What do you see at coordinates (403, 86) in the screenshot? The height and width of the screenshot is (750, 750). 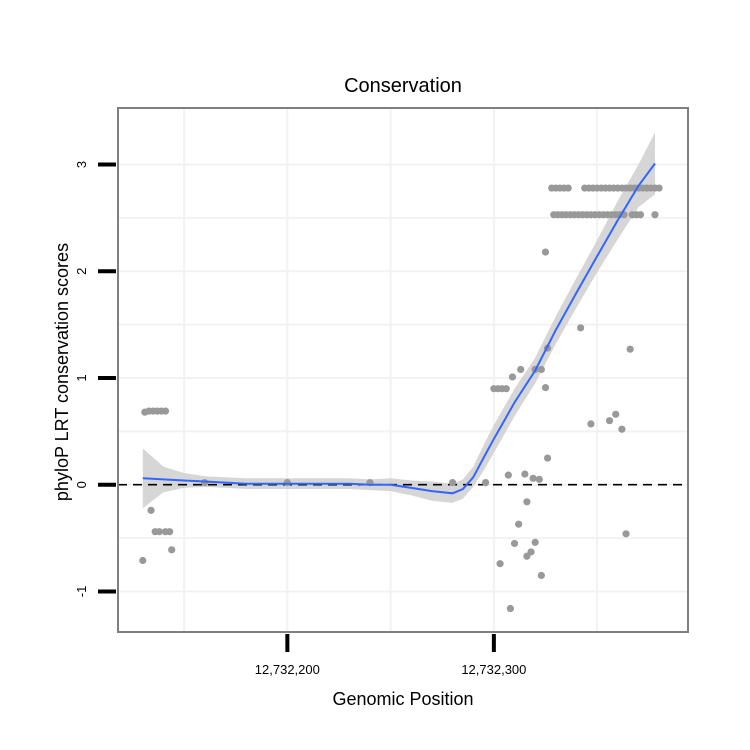 I see `chart-title: Conservation` at bounding box center [403, 86].